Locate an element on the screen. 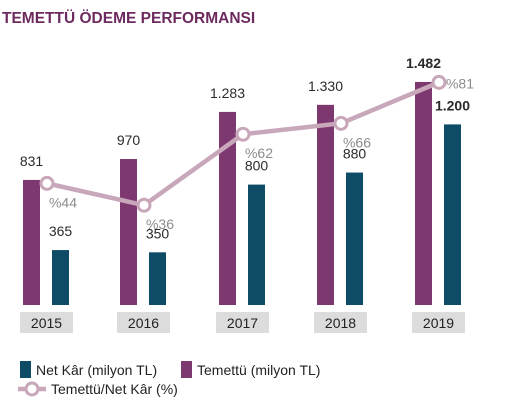 Image resolution: width=513 pixels, height=417 pixels. net-kar-value-label-2019: 1.200 is located at coordinates (452, 105).